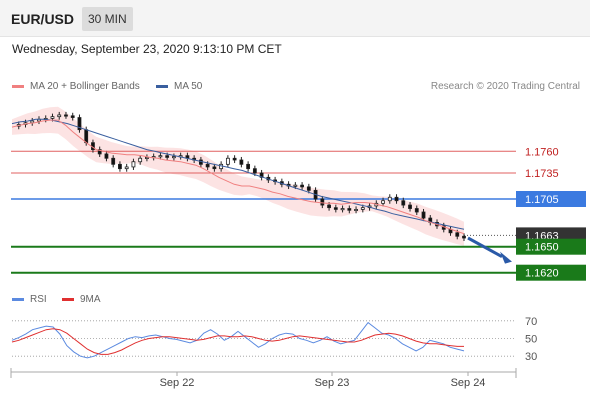 This screenshot has height=400, width=590. What do you see at coordinates (332, 383) in the screenshot?
I see `x-tick-label: Sep 23` at bounding box center [332, 383].